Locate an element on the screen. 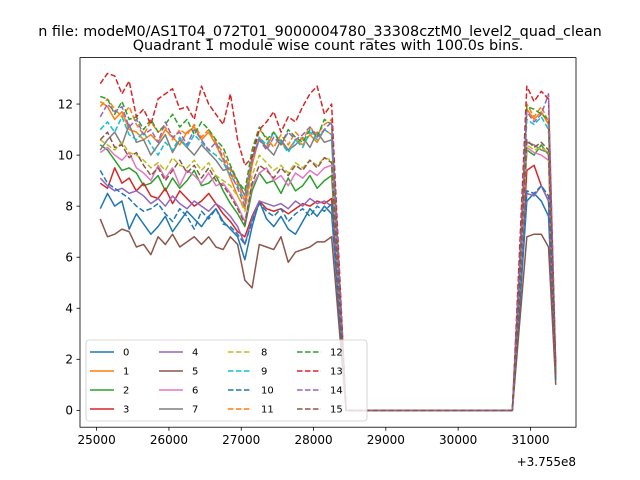 The height and width of the screenshot is (480, 640). y-tick-label: 6 is located at coordinates (69, 258).